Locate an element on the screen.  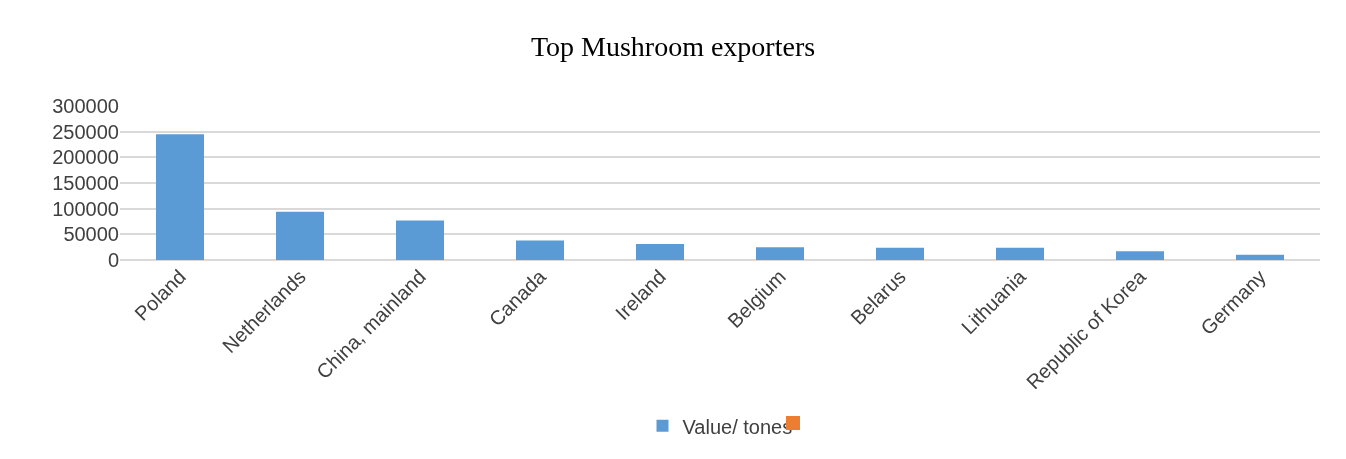
y-tick-label: 250000 is located at coordinates (85, 131).